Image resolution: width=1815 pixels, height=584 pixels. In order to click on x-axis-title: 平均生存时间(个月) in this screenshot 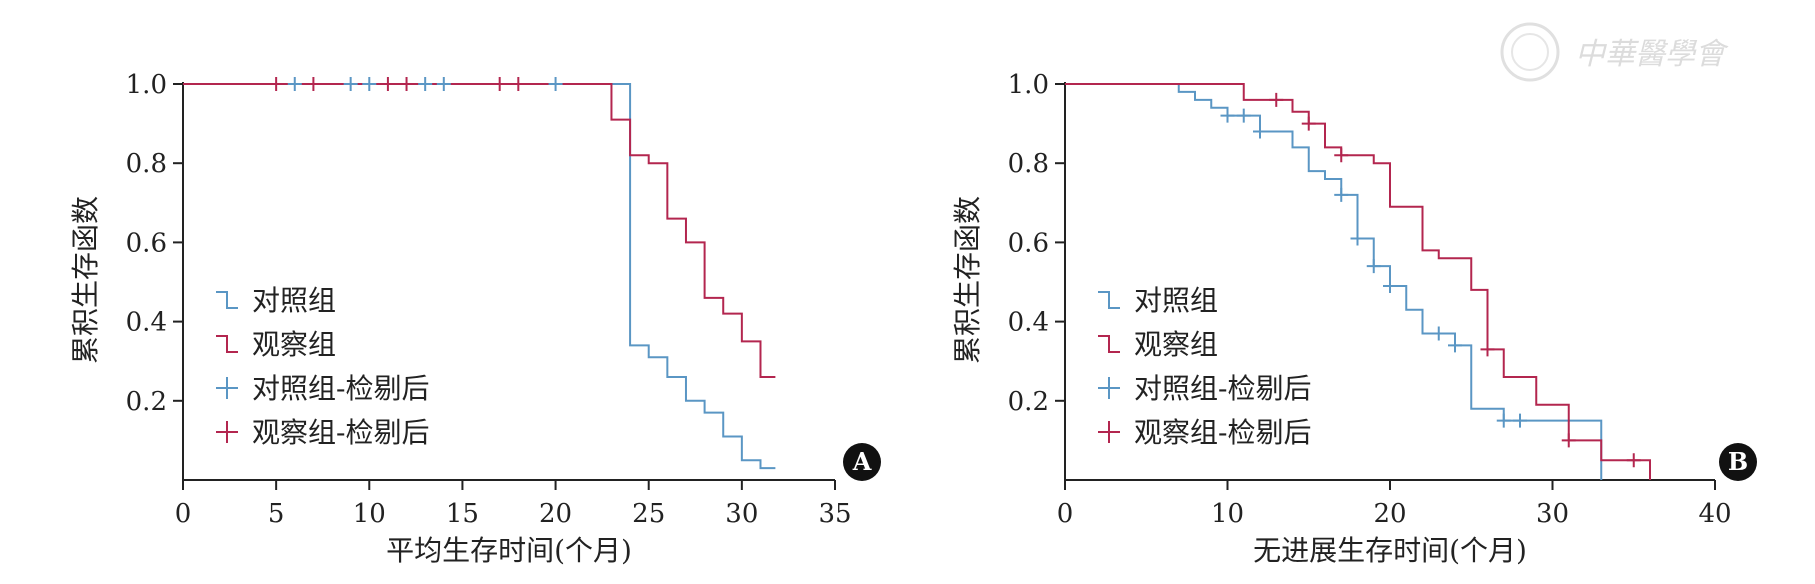, I will do `click(509, 550)`.